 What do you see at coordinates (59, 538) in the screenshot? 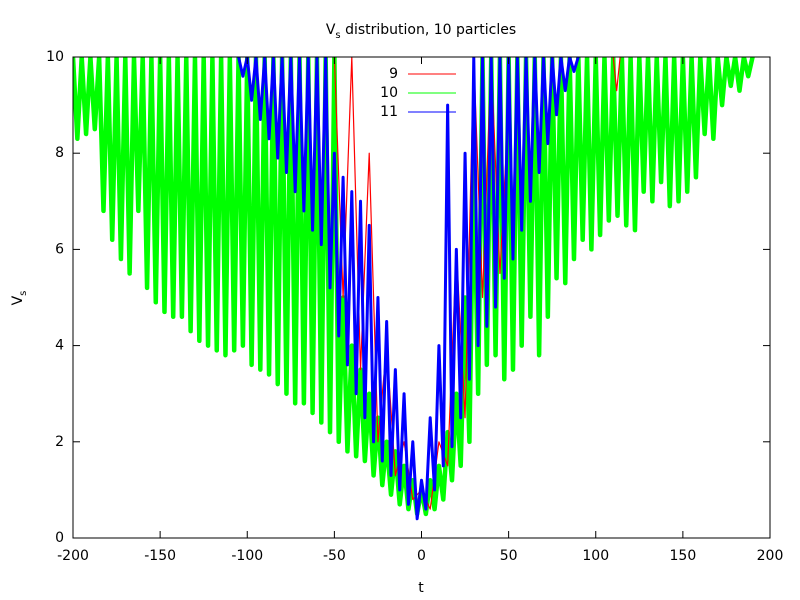
I see `y-tick-label: 0` at bounding box center [59, 538].